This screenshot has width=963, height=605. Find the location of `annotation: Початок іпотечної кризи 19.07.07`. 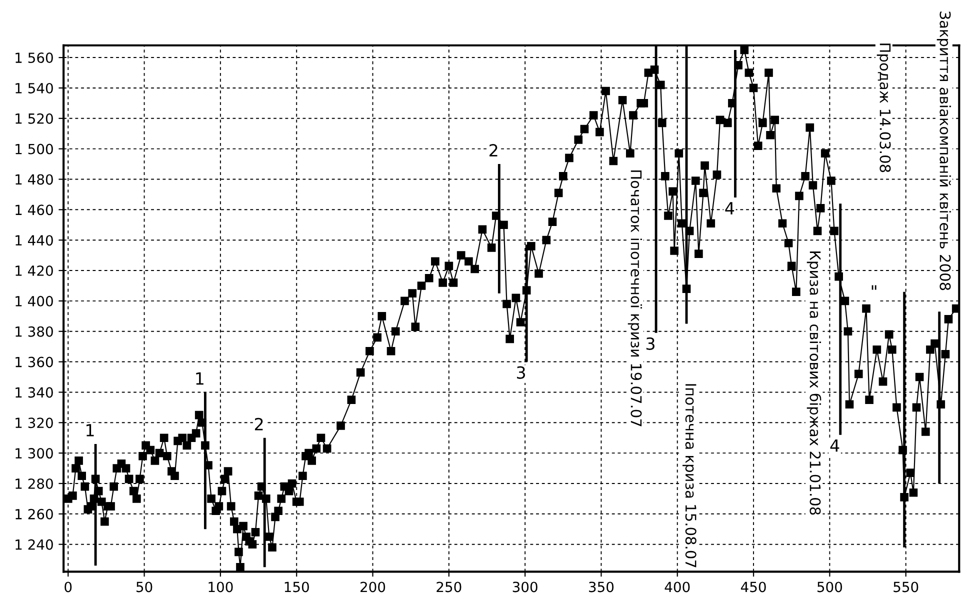

annotation: Початок іпотечної кризи 19.07.07 is located at coordinates (635, 298).